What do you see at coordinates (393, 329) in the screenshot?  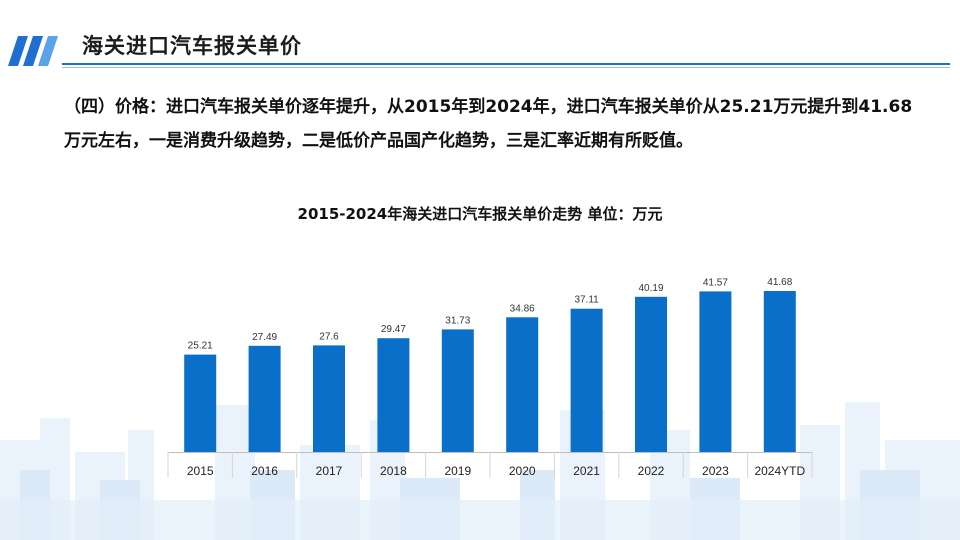 I see `data-label-2018: 29.47` at bounding box center [393, 329].